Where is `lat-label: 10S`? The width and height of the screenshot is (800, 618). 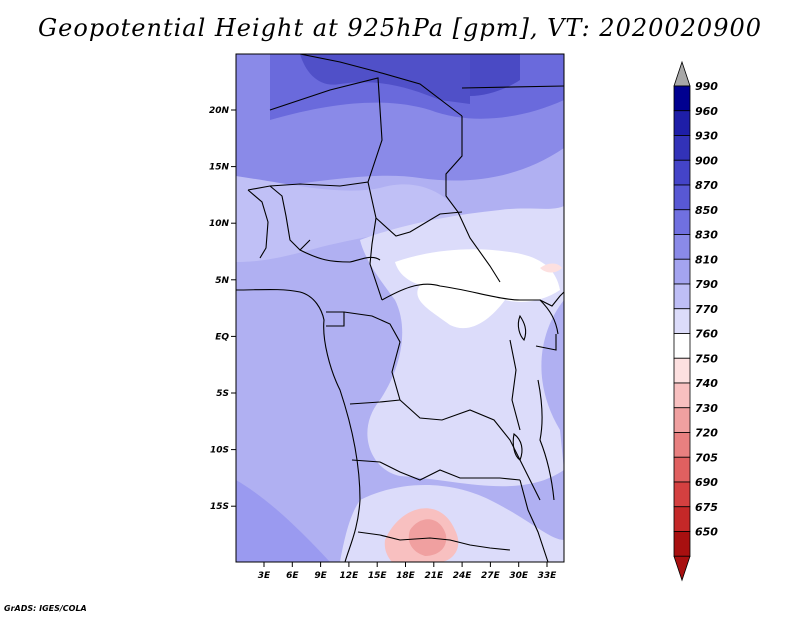
lat-label: 10S is located at coordinates (219, 451).